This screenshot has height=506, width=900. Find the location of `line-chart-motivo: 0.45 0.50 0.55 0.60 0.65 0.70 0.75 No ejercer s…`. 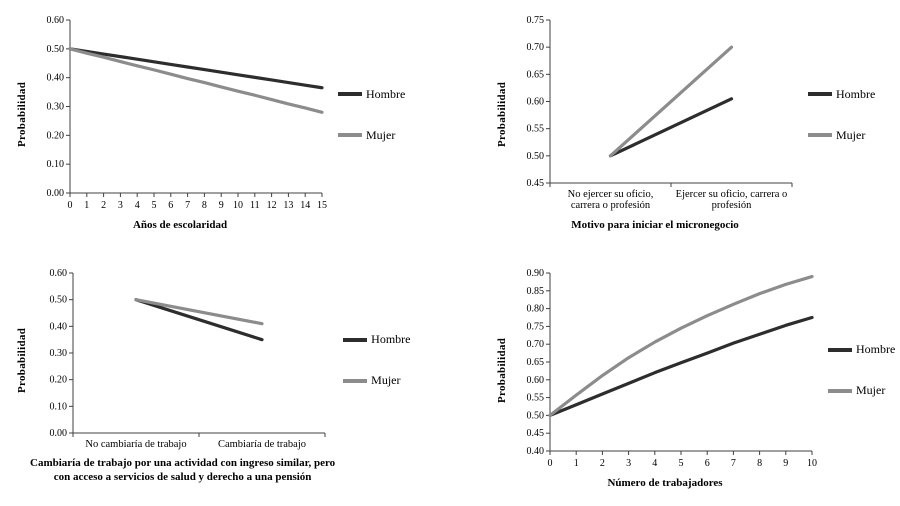

line-chart-motivo: 0.45 0.50 0.55 0.60 0.65 0.70 0.75 No ejercer s… is located at coordinates (660, 113).